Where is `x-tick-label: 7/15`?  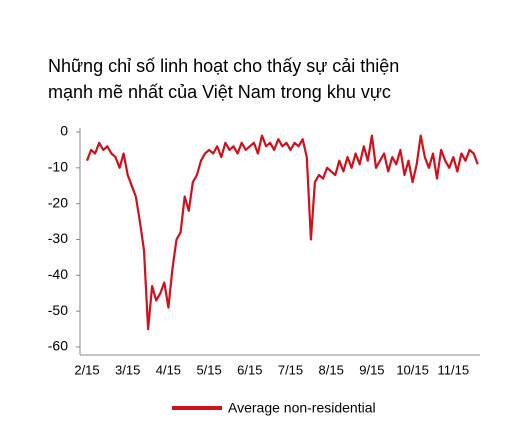
x-tick-label: 7/15 is located at coordinates (290, 369).